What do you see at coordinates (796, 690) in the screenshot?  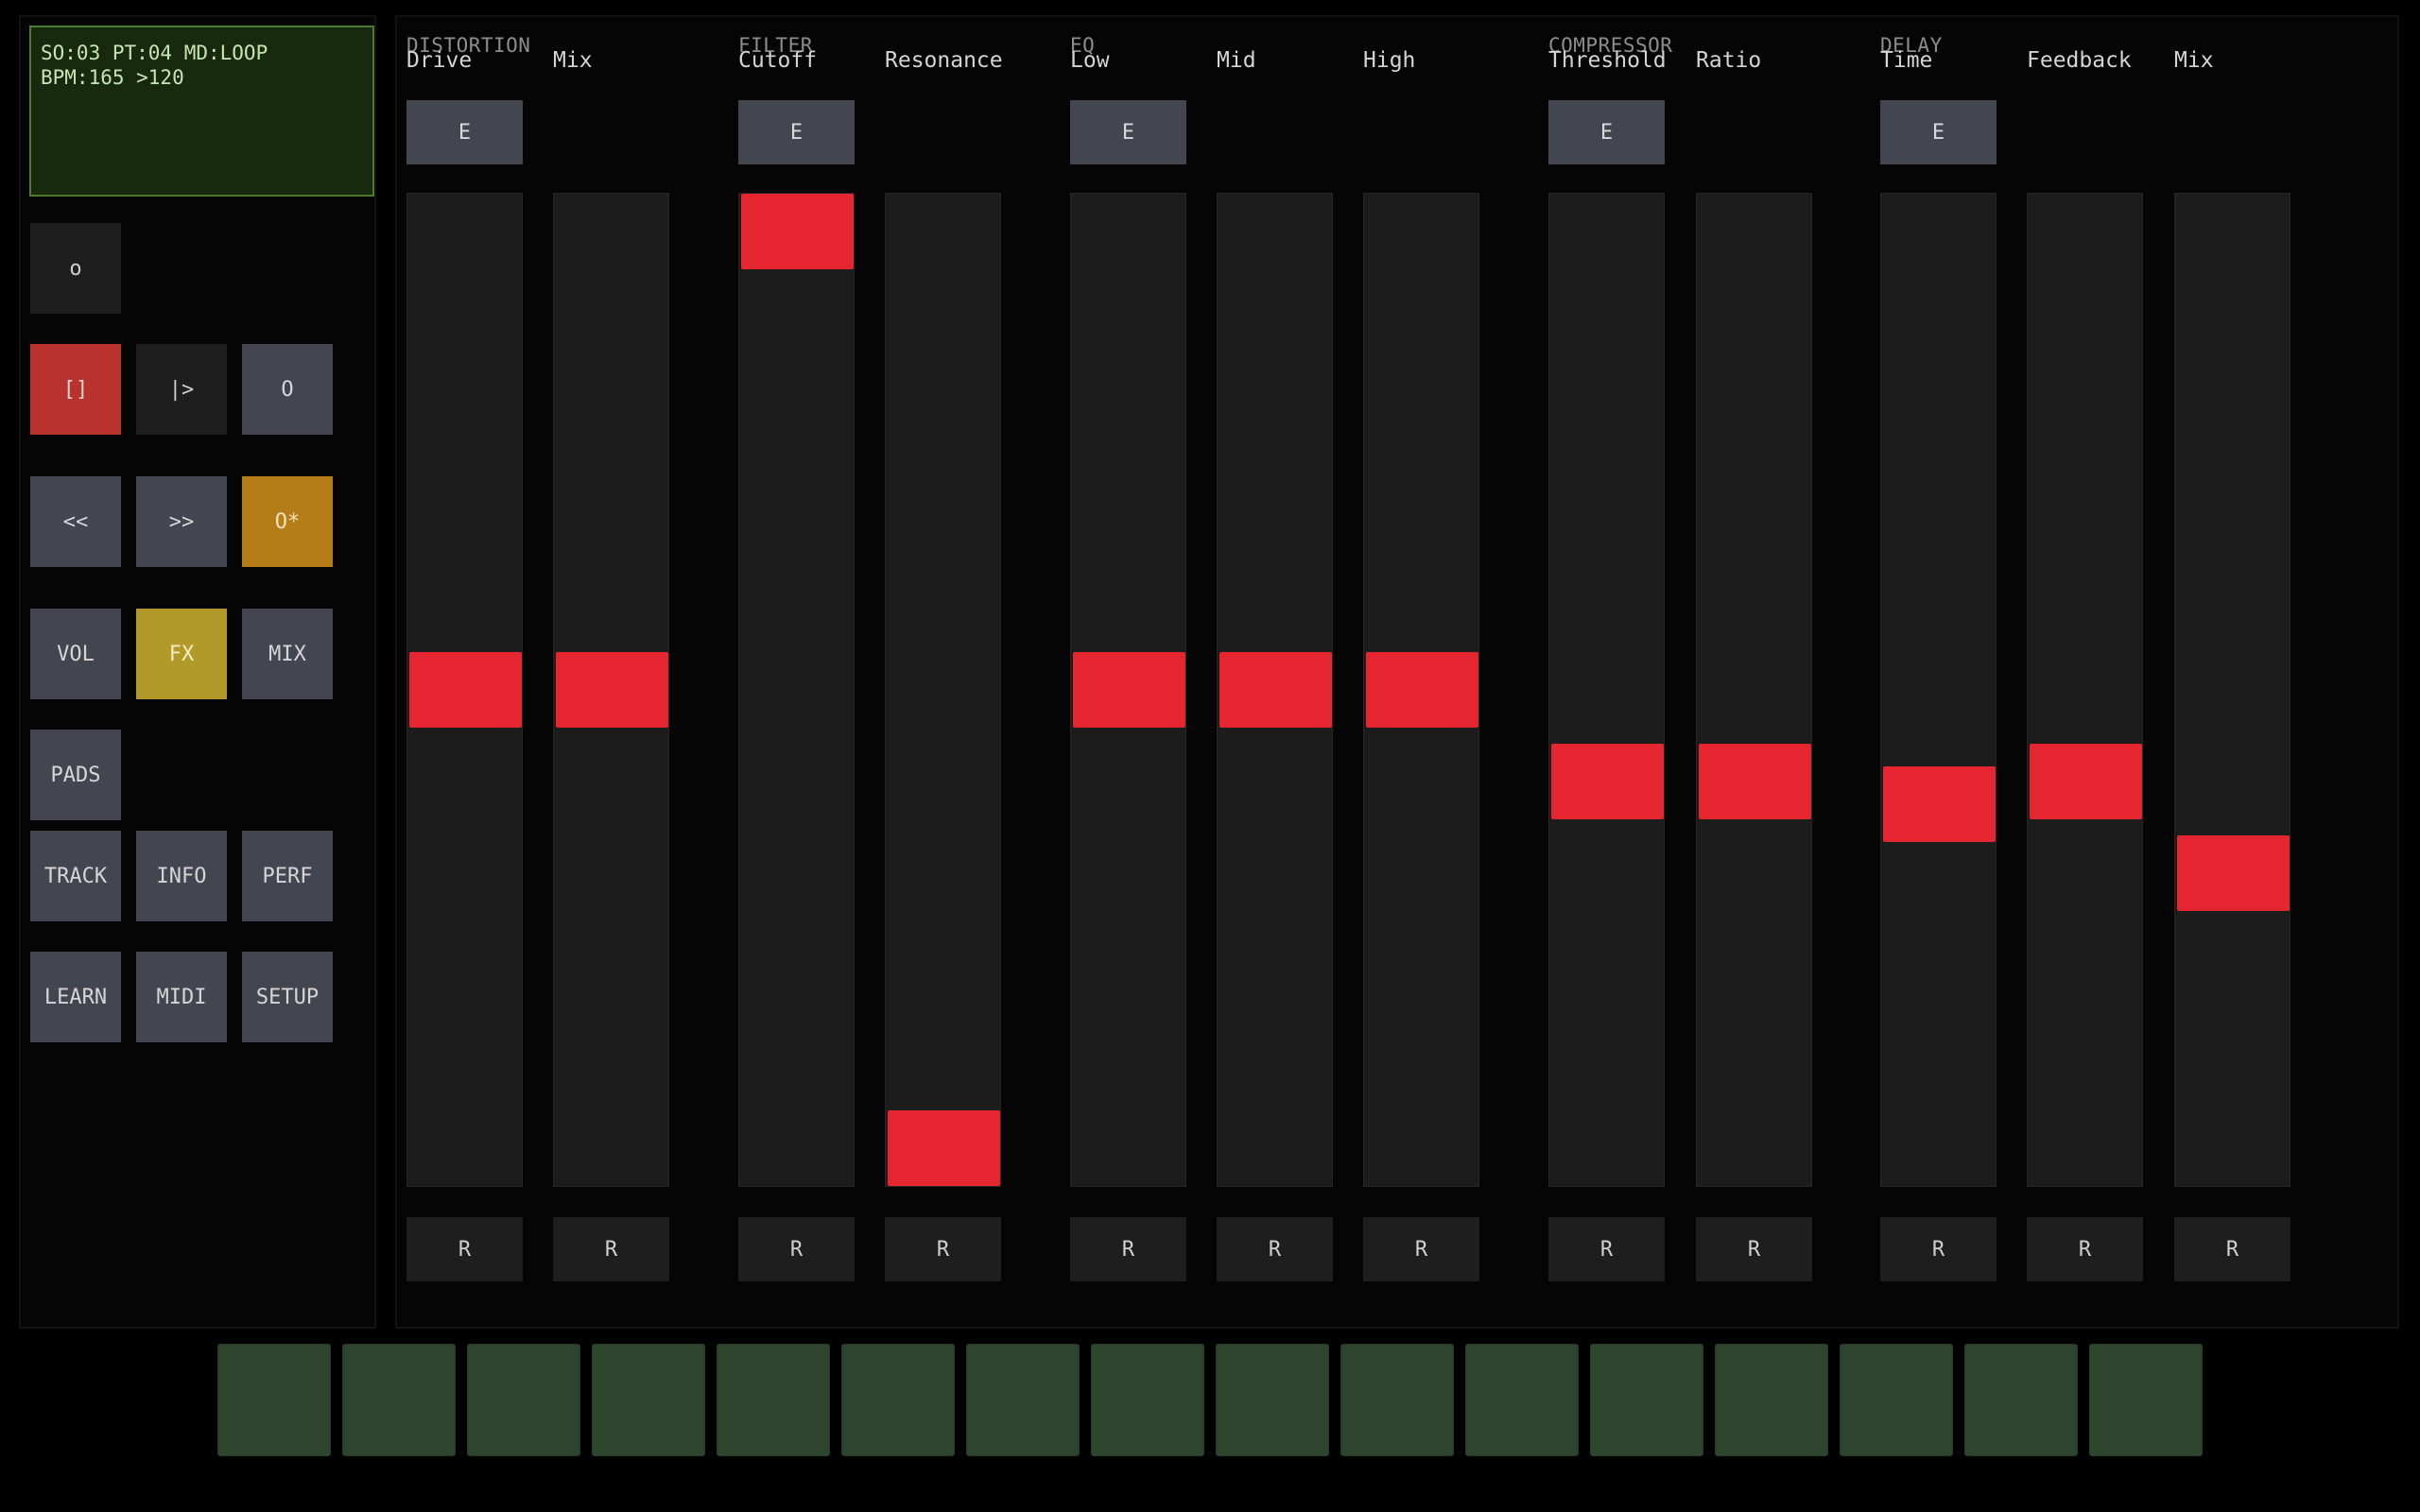 I see `fader-cutoff` at bounding box center [796, 690].